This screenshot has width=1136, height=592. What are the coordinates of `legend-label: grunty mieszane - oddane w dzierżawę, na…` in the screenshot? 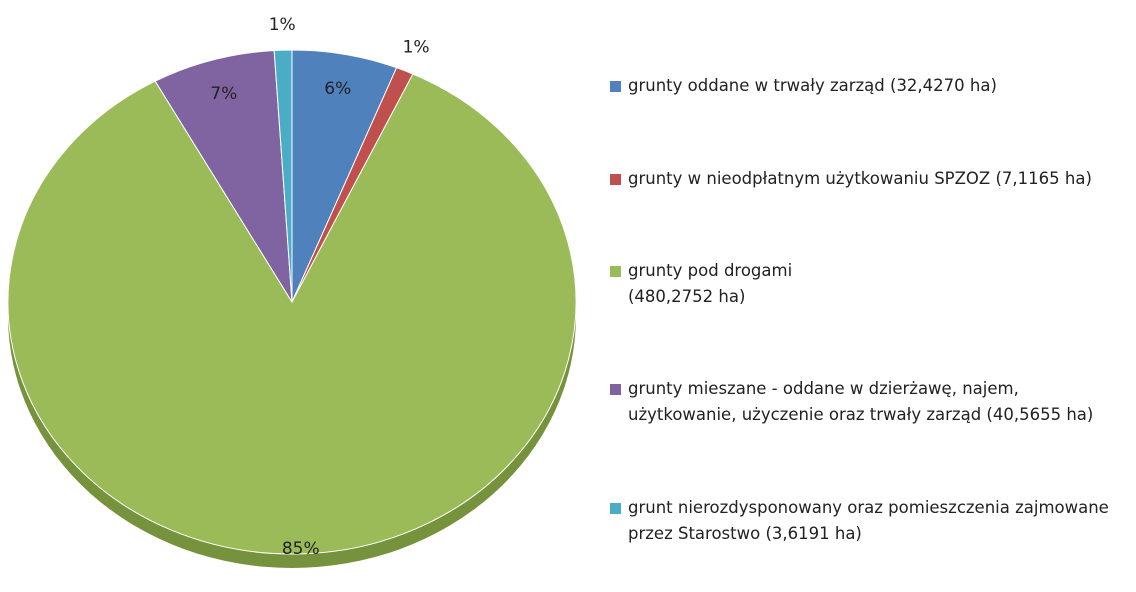 It's located at (861, 402).